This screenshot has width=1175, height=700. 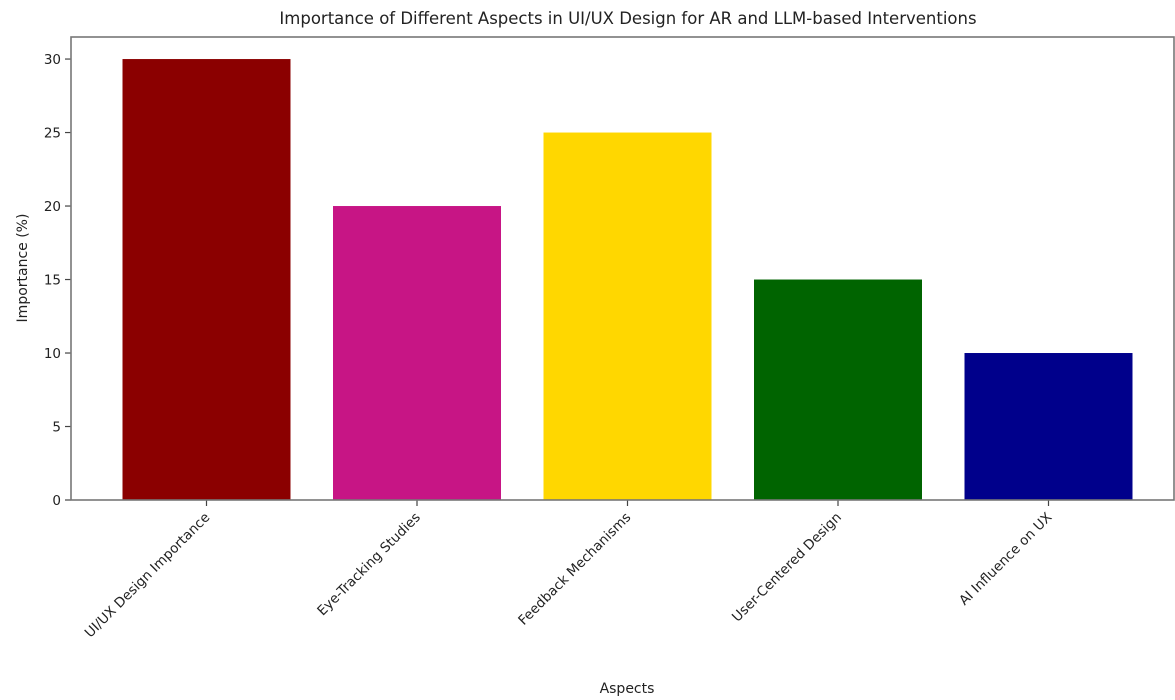 What do you see at coordinates (56, 428) in the screenshot?
I see `y-tick-label: 5` at bounding box center [56, 428].